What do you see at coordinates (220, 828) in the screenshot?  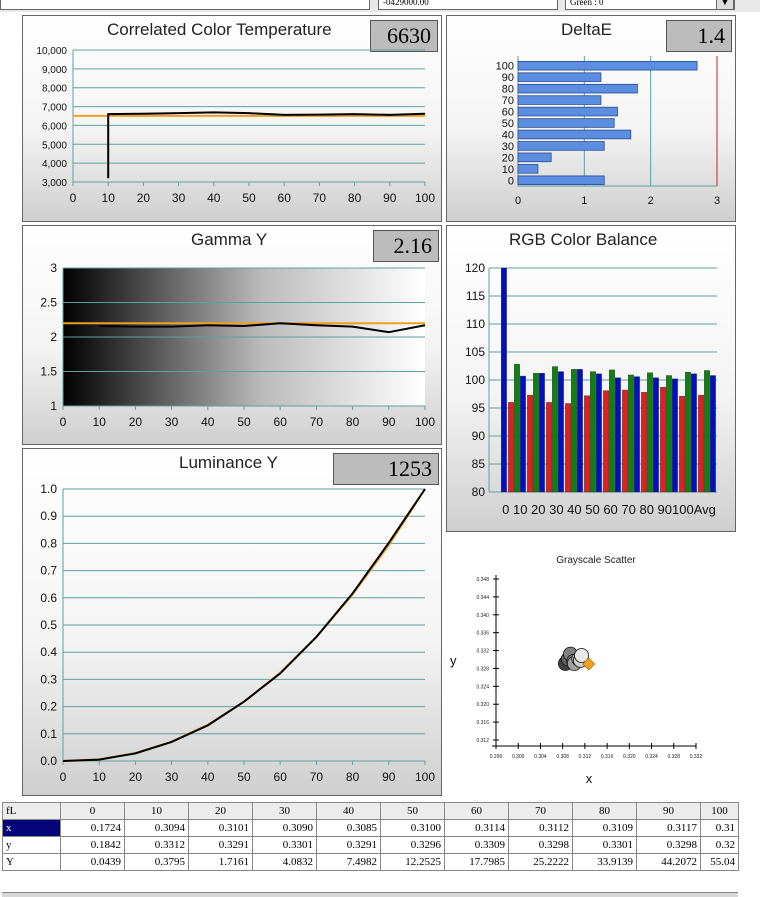 I see `table-cell: 0.3101` at bounding box center [220, 828].